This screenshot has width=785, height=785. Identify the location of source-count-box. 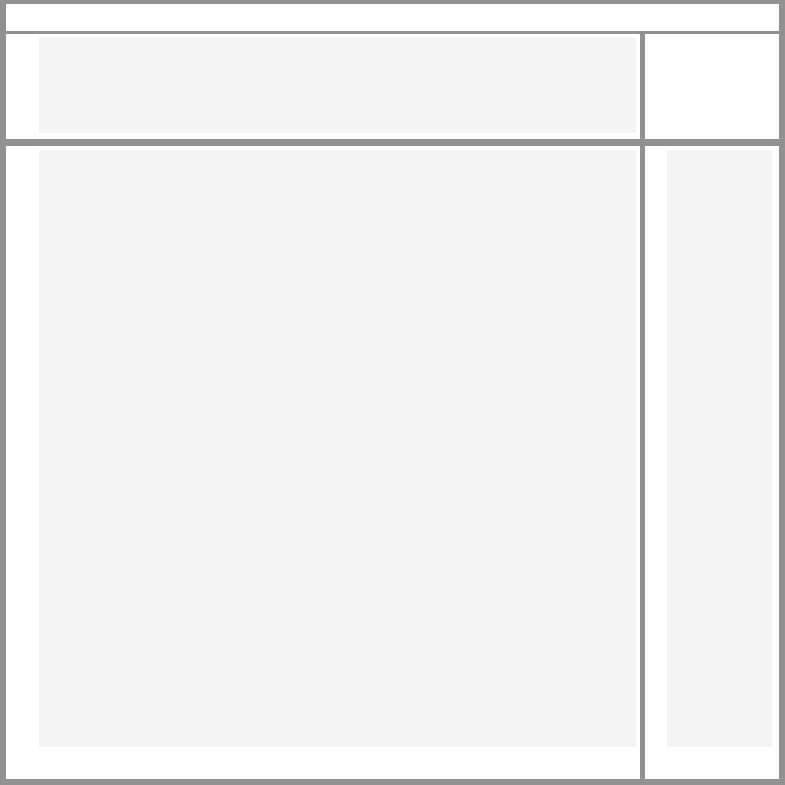
(712, 86).